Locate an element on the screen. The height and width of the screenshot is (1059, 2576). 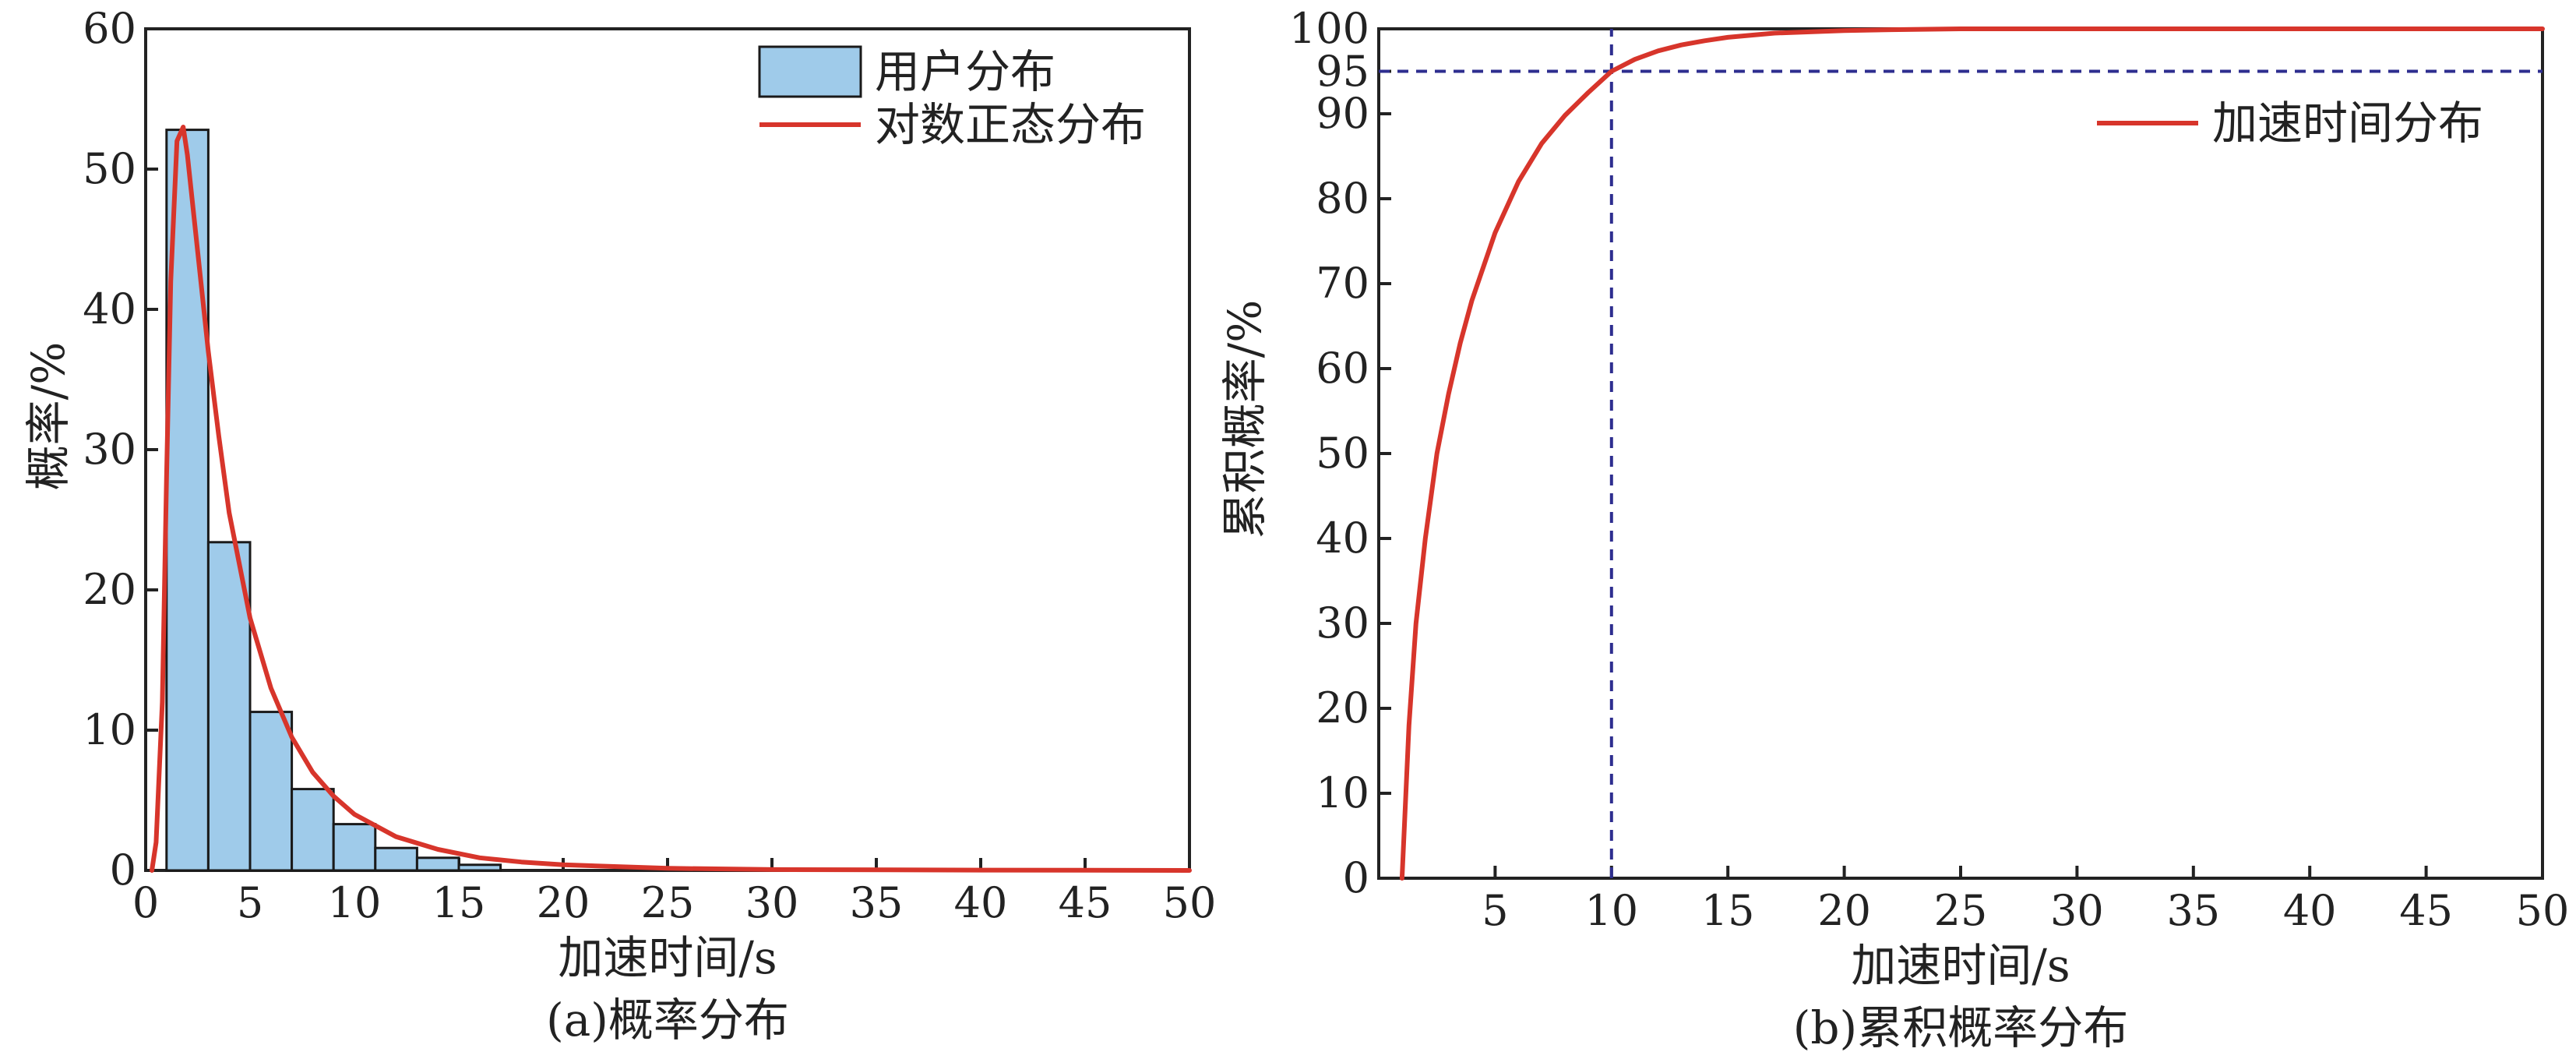
legend-label: 加速时间分布 is located at coordinates (2348, 123).